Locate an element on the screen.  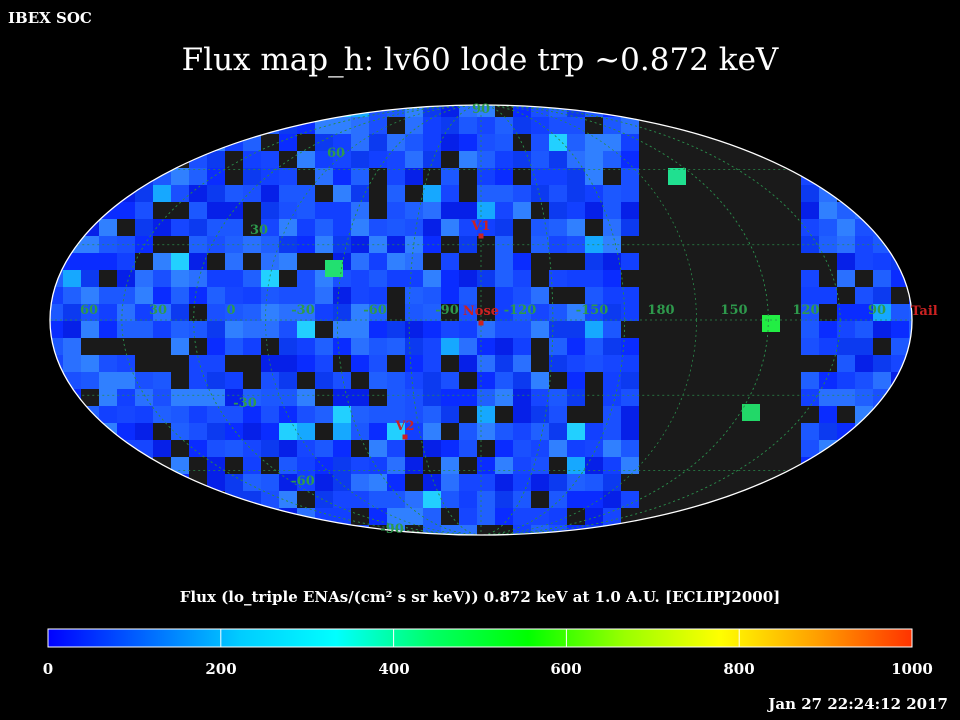
latitude-label: -30 is located at coordinates (245, 403).